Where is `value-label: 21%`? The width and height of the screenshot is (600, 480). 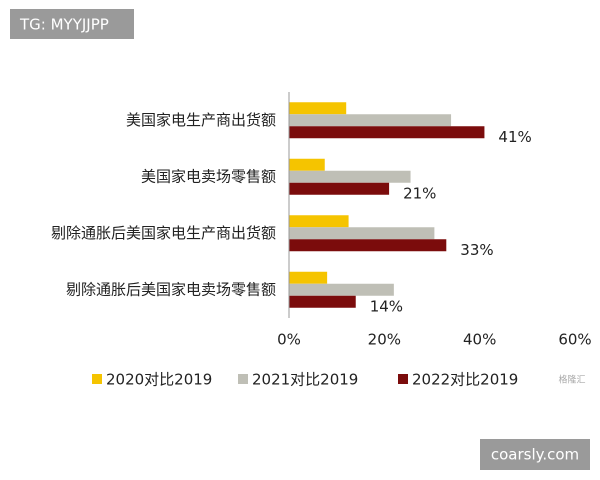 value-label: 21% is located at coordinates (419, 193).